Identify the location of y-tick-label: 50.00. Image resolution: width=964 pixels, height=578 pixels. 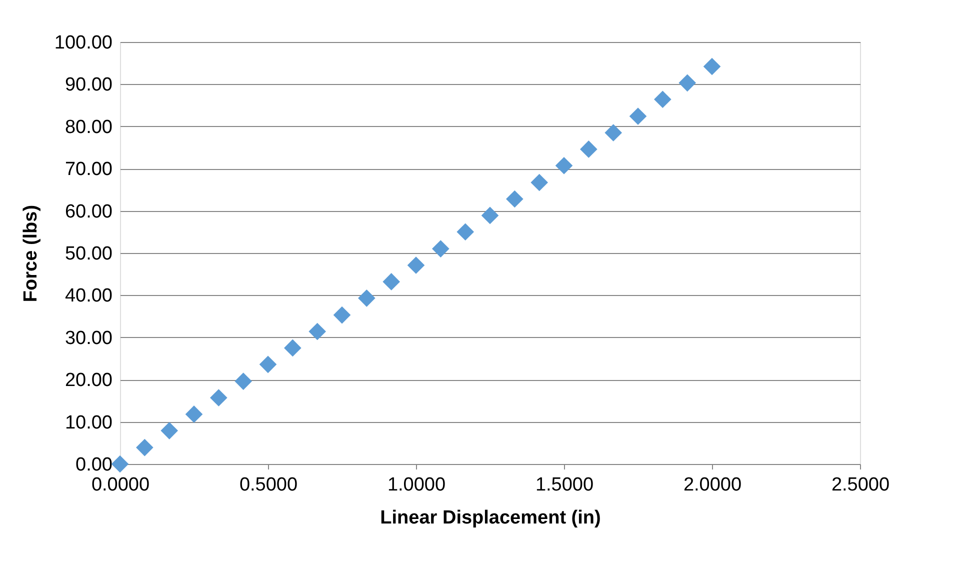
(88, 254).